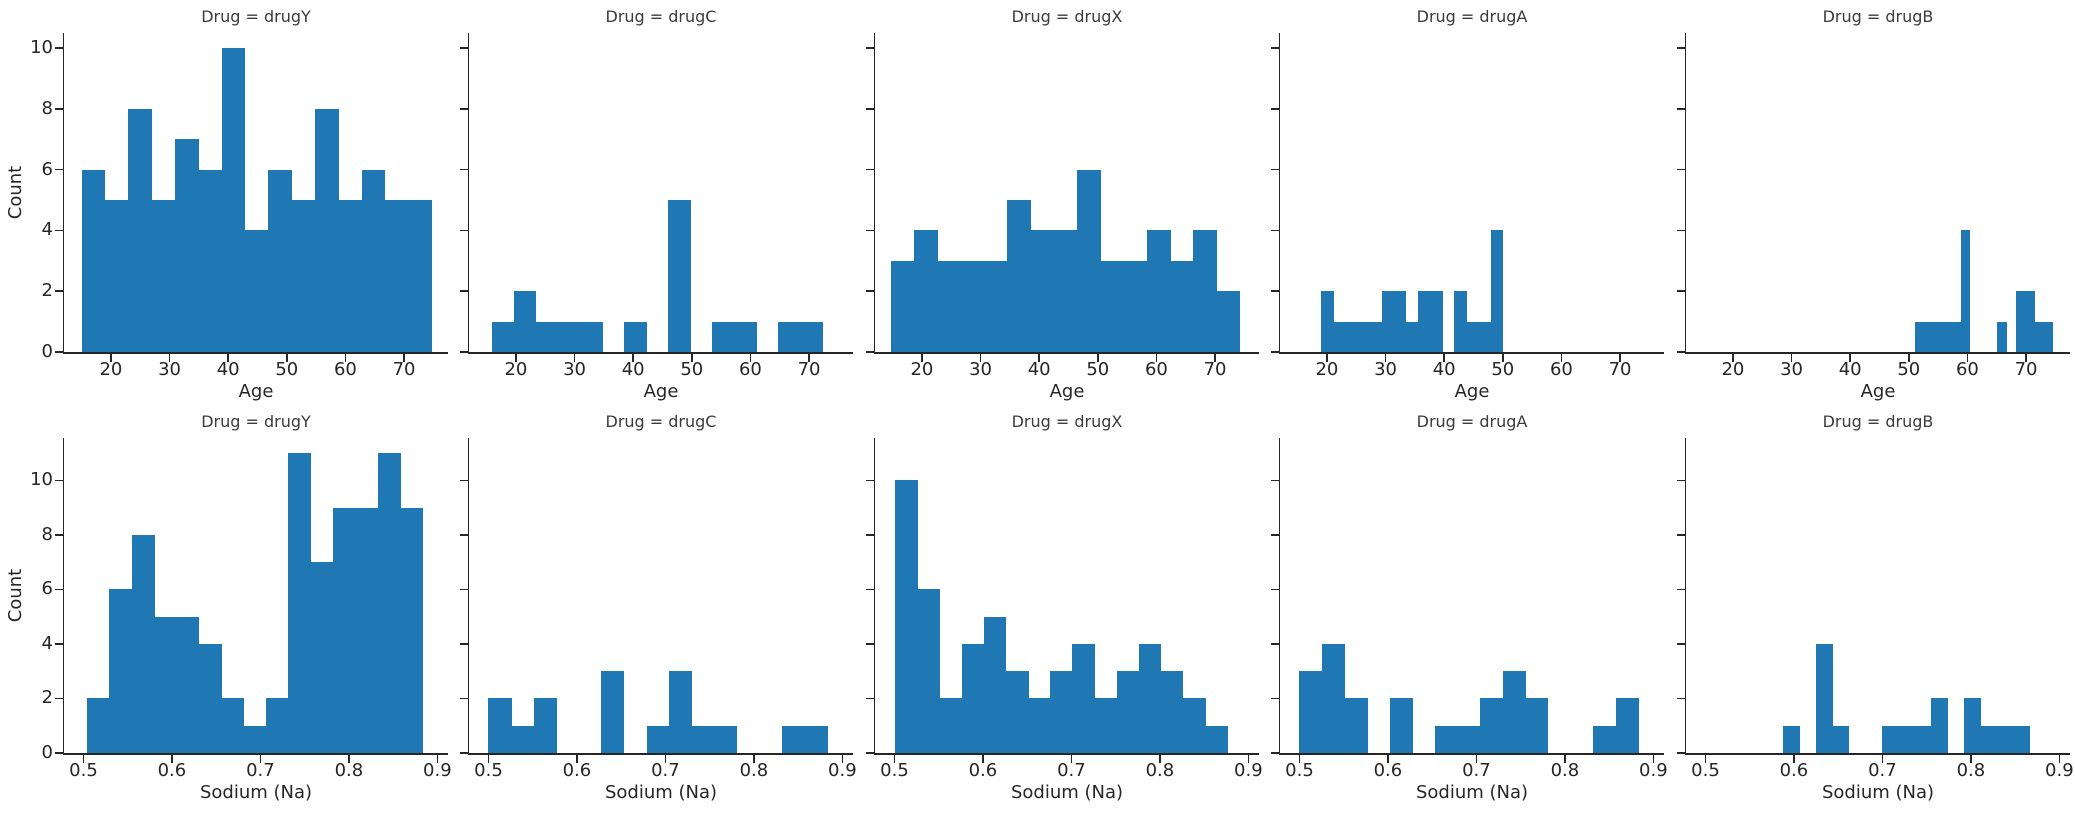 The width and height of the screenshot is (2075, 815). I want to click on x-axis-label: Sodium (Na), so click(256, 792).